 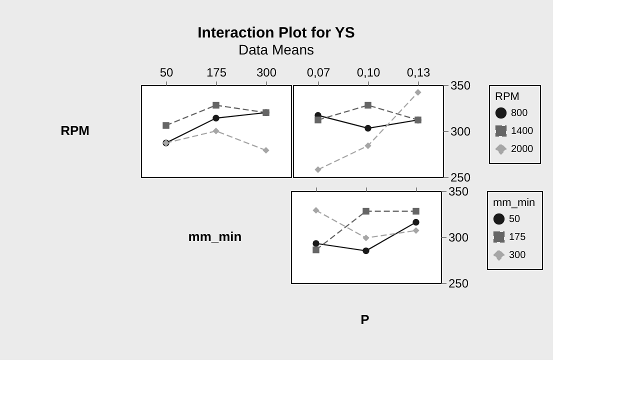 What do you see at coordinates (519, 113) in the screenshot?
I see `legend-label: 800` at bounding box center [519, 113].